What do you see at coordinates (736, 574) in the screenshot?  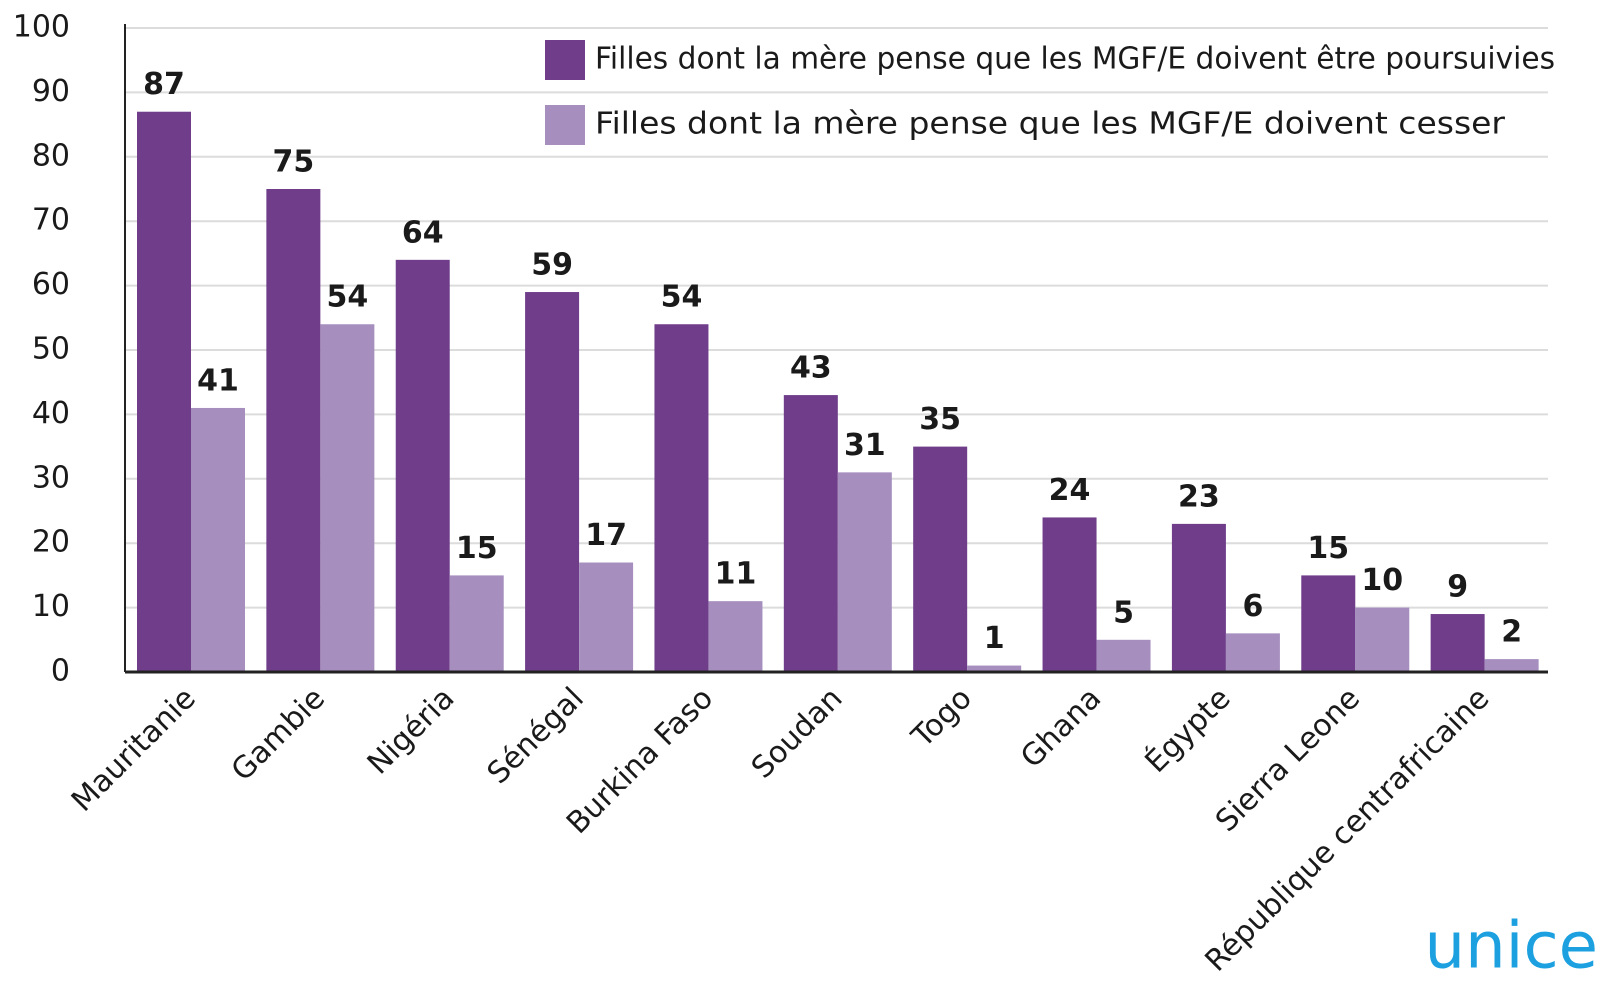 I see `value-label: 11` at bounding box center [736, 574].